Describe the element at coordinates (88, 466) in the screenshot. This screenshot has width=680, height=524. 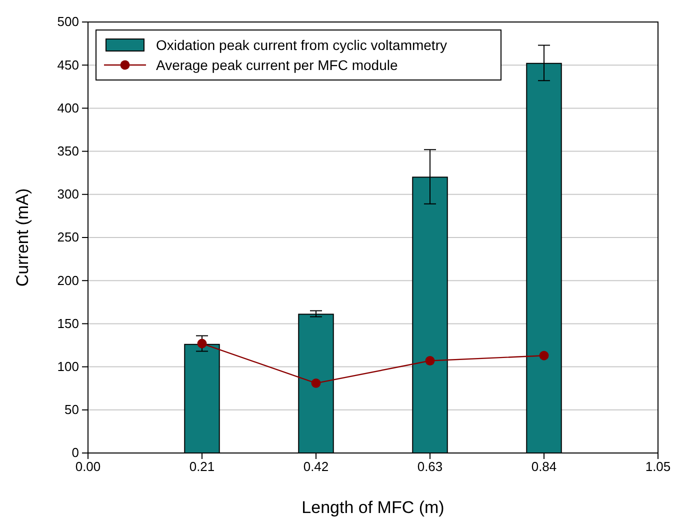
I see `x-tick-label: 0.00` at that location.